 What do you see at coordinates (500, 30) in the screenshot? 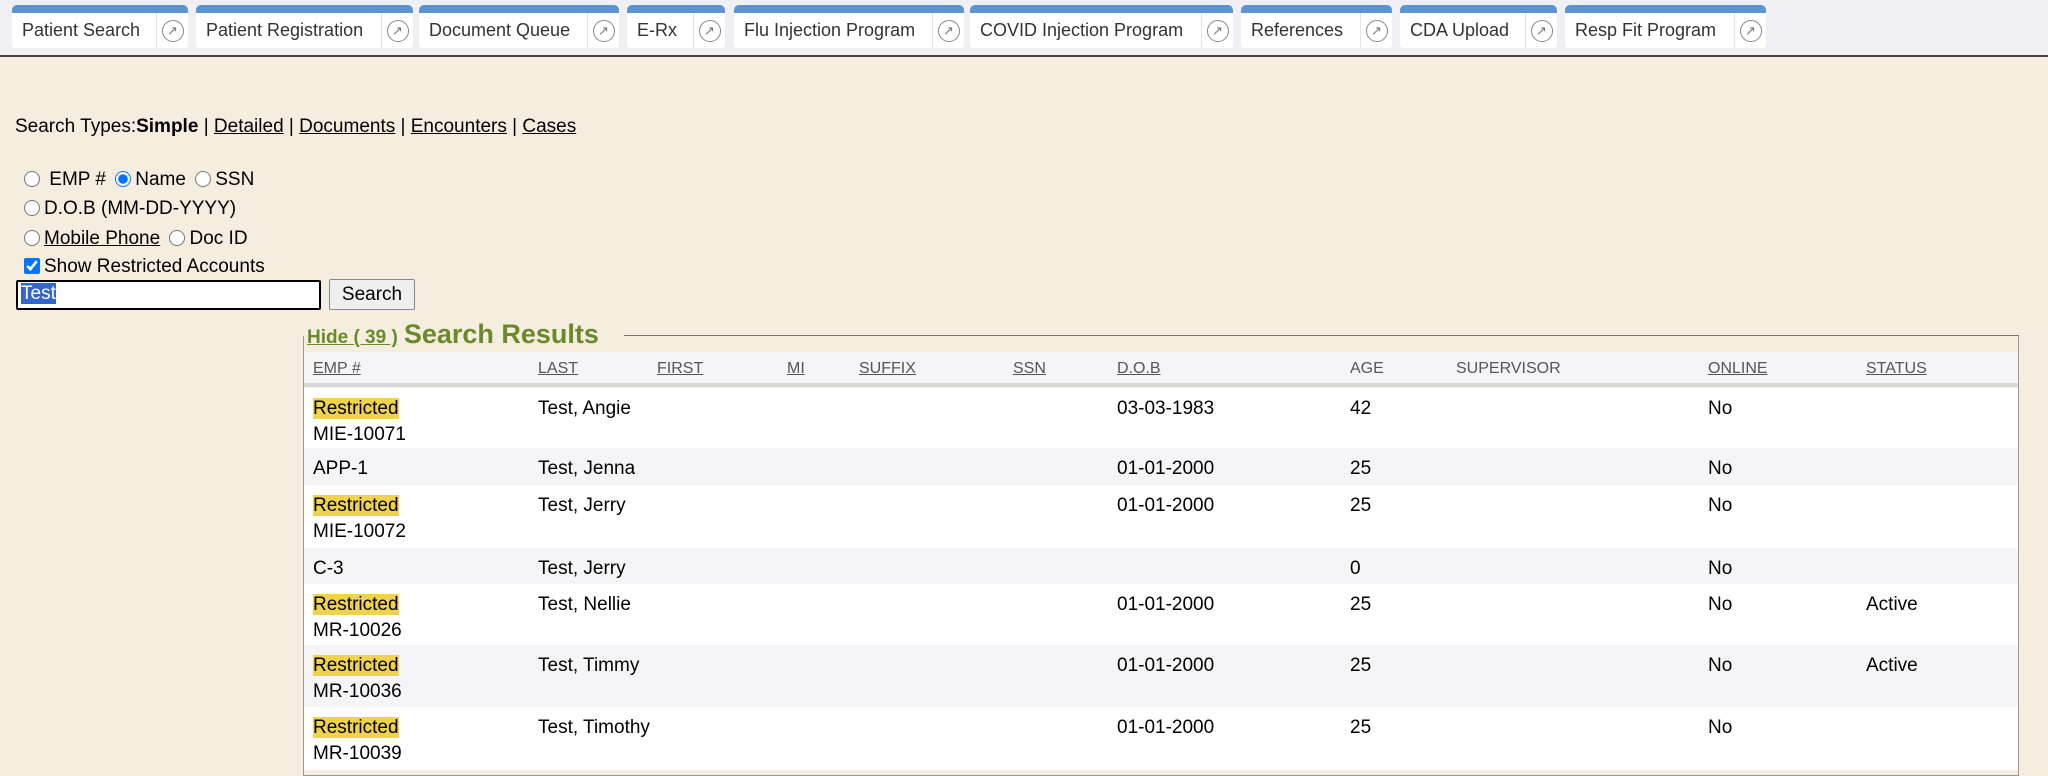
I see `tab-label: Document Queue` at bounding box center [500, 30].